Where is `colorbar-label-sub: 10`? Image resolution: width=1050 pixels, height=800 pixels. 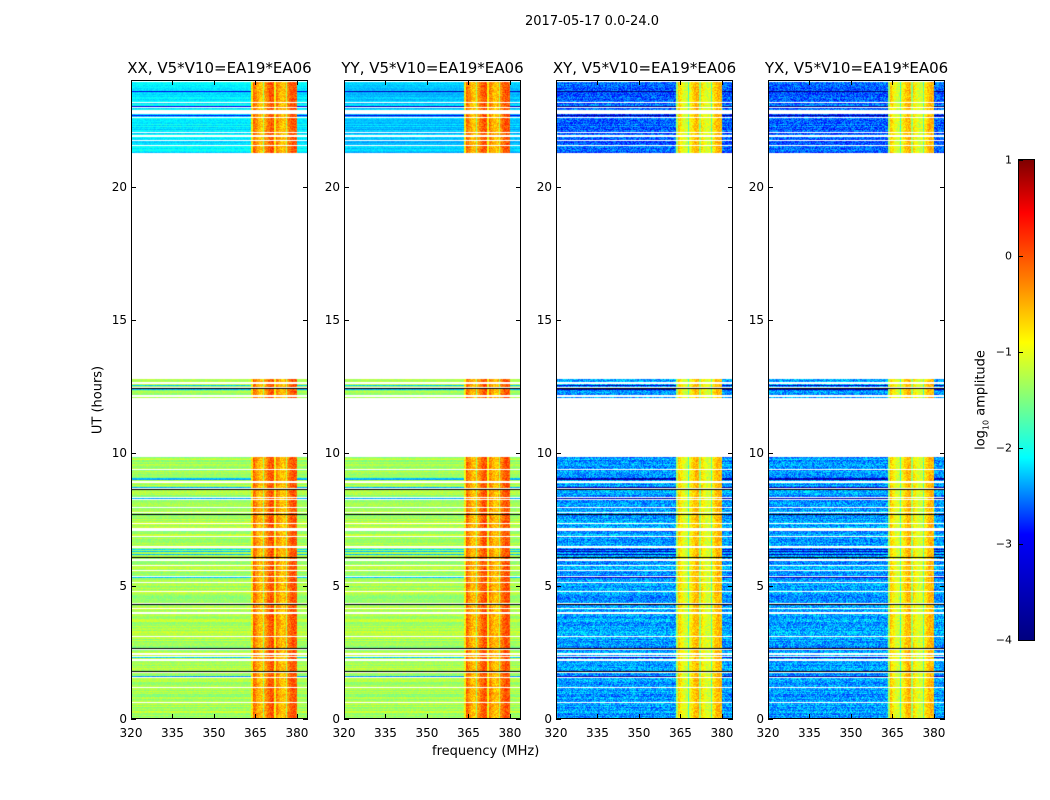
colorbar-label-sub: 10 is located at coordinates (986, 425).